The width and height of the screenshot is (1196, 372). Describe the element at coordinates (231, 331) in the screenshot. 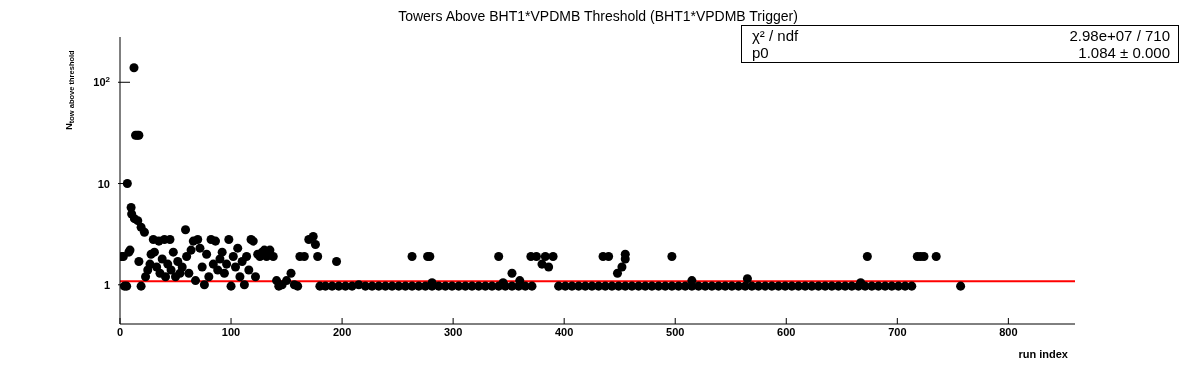

I see `x-tick-label: 100` at that location.